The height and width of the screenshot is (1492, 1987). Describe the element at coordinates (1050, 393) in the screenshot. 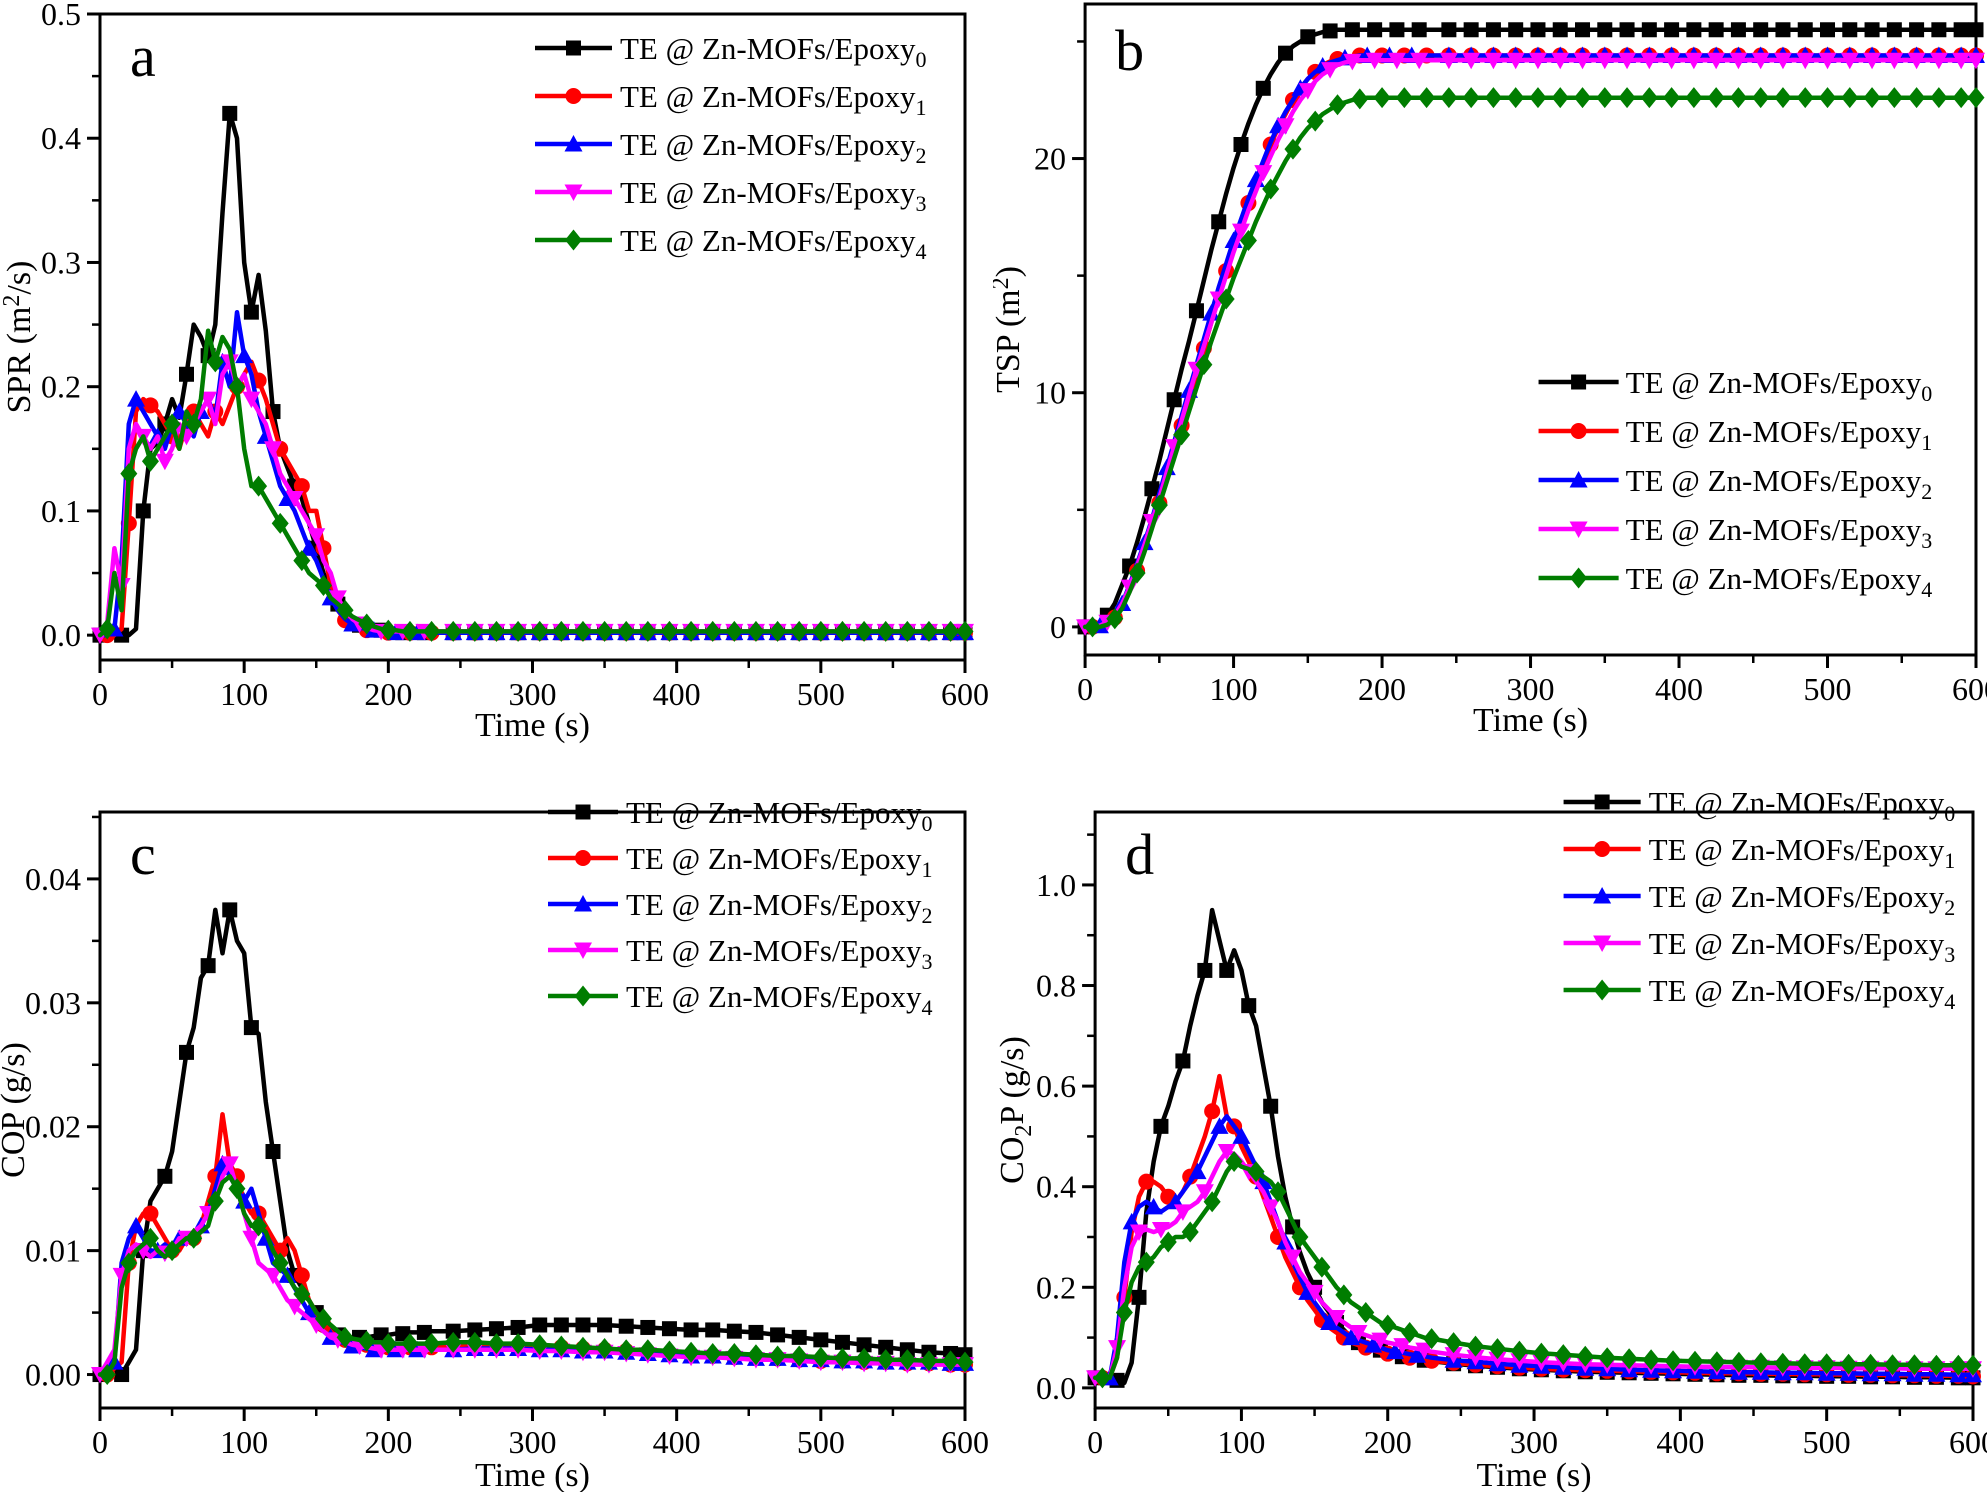

I see `y-tick-label: 10` at that location.